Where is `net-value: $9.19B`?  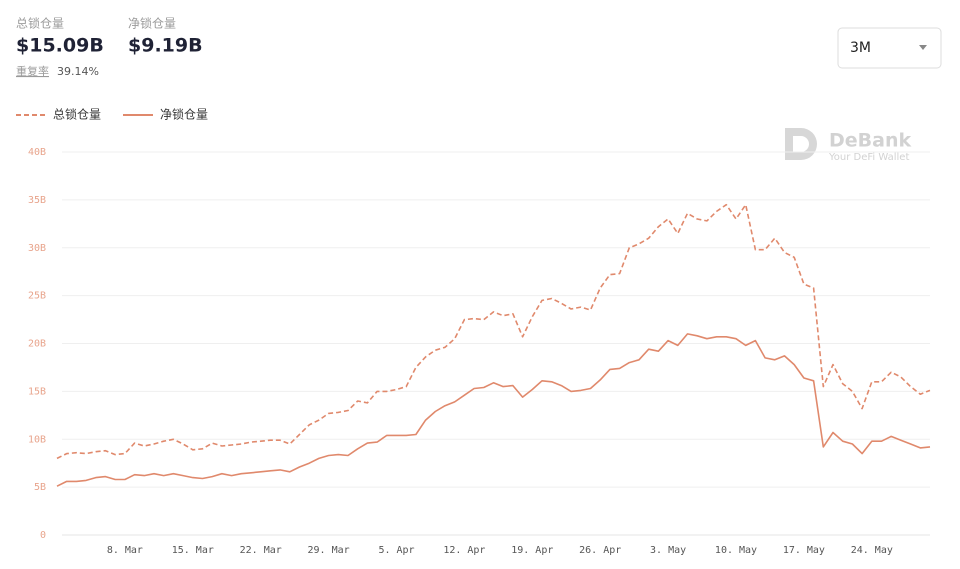 net-value: $9.19B is located at coordinates (165, 46).